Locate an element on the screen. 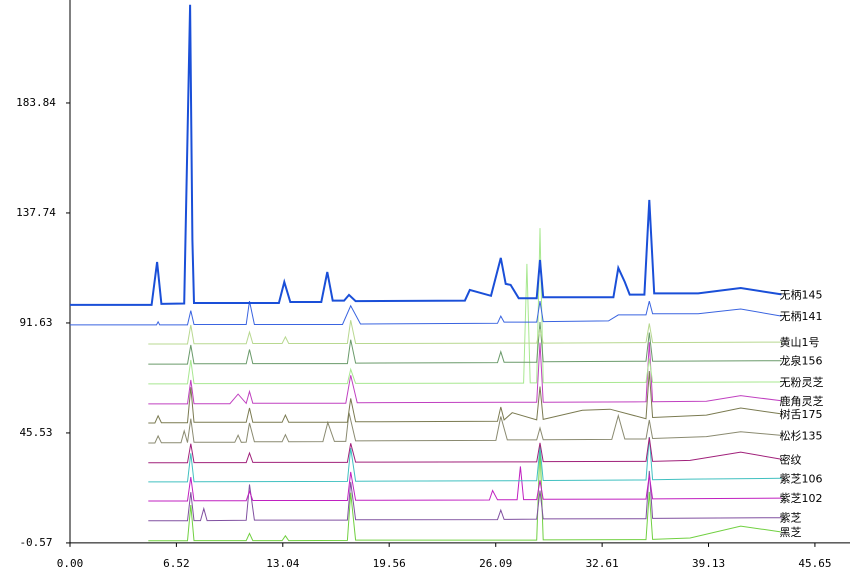  y-tick-label: 183.84 is located at coordinates (36, 102).